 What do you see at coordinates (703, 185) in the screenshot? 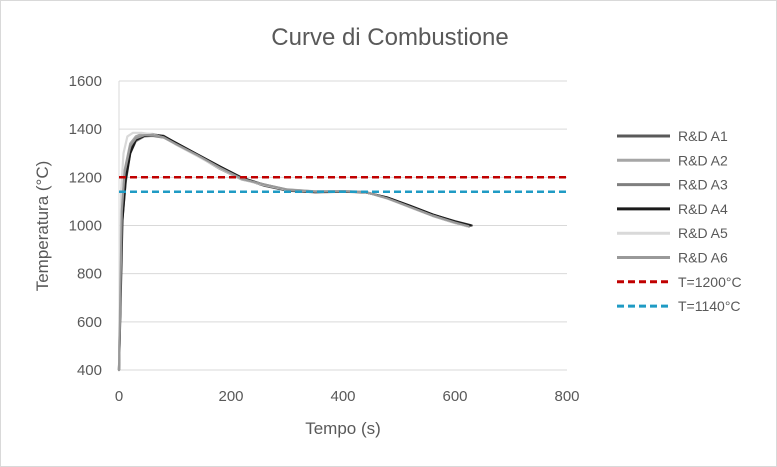
I see `legend-label: R&D A3` at bounding box center [703, 185].